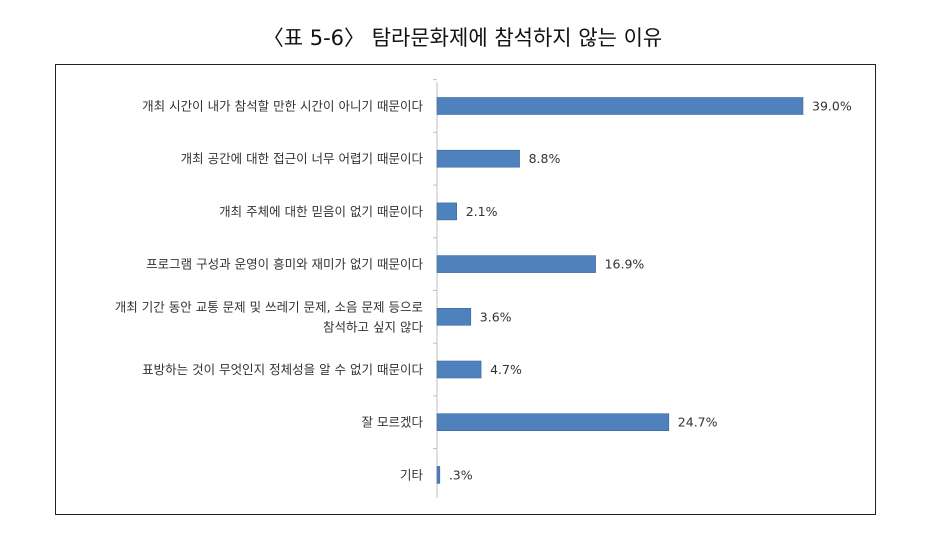 The width and height of the screenshot is (925, 556). Describe the element at coordinates (545, 158) in the screenshot. I see `data-label: 8.8%` at that location.